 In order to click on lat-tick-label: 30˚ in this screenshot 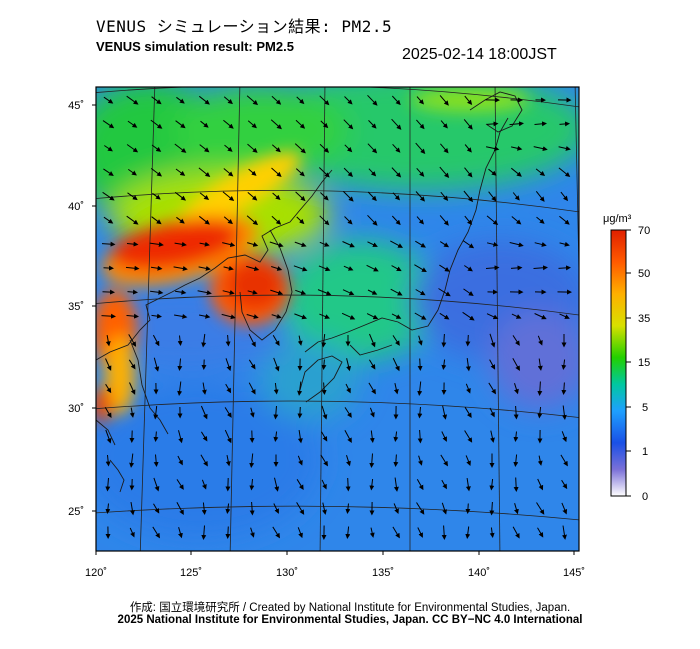, I will do `click(76, 409)`.